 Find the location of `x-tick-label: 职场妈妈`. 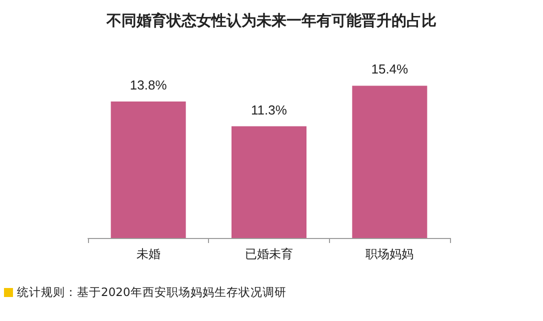

x-tick-label: 职场妈妈 is located at coordinates (390, 254).